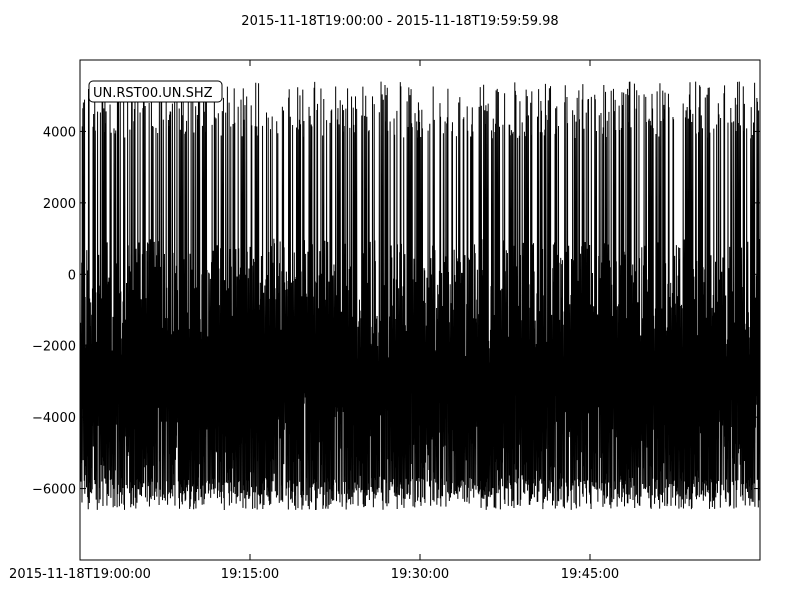 The width and height of the screenshot is (800, 600). Describe the element at coordinates (72, 275) in the screenshot. I see `y-tick-label: 0` at that location.